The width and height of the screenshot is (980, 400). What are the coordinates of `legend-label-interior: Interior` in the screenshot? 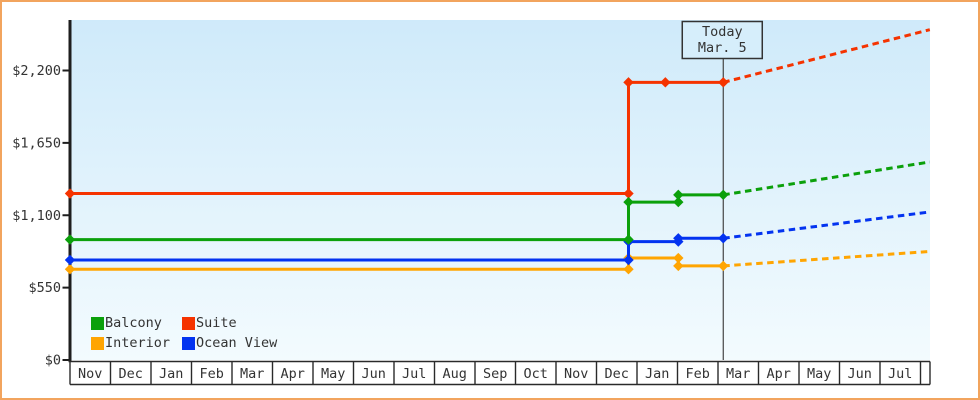 It's located at (138, 343).